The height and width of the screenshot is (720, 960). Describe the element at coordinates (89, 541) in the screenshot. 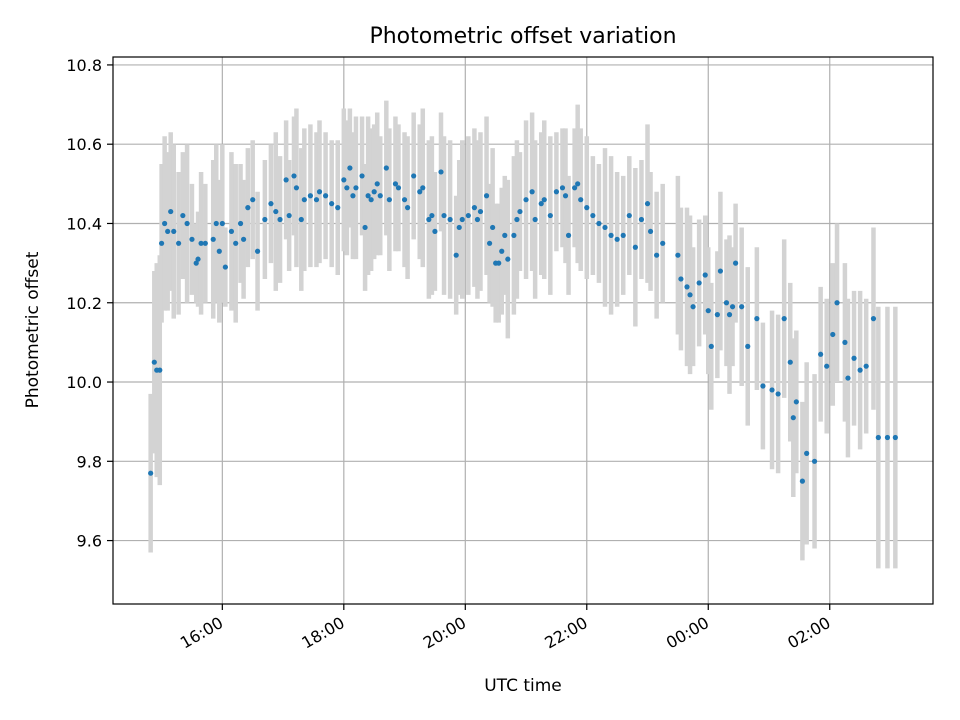

I see `y-tick-label: 9.6` at that location.